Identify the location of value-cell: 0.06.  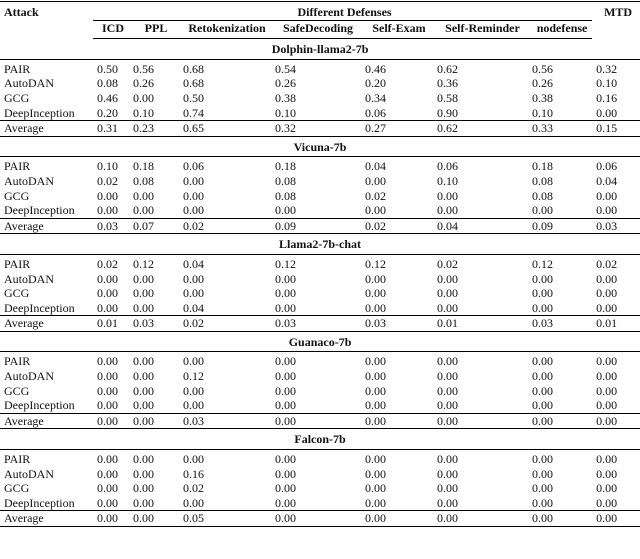
(607, 166).